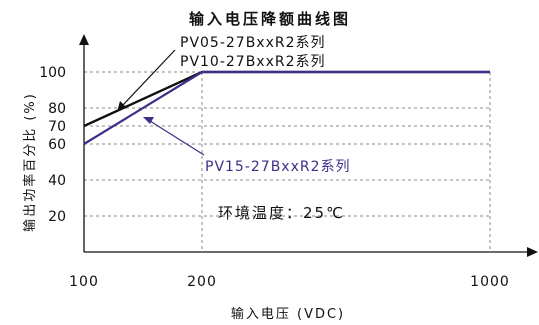  Describe the element at coordinates (281, 213) in the screenshot. I see `temperature-condition: 环境温度：25℃` at that location.